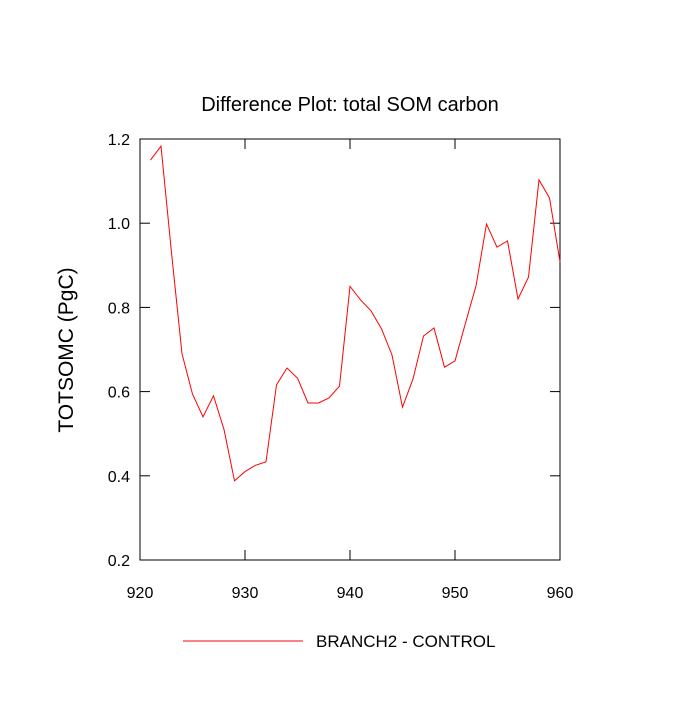 The image size is (700, 705). I want to click on y-tick-label: 0.6, so click(119, 393).